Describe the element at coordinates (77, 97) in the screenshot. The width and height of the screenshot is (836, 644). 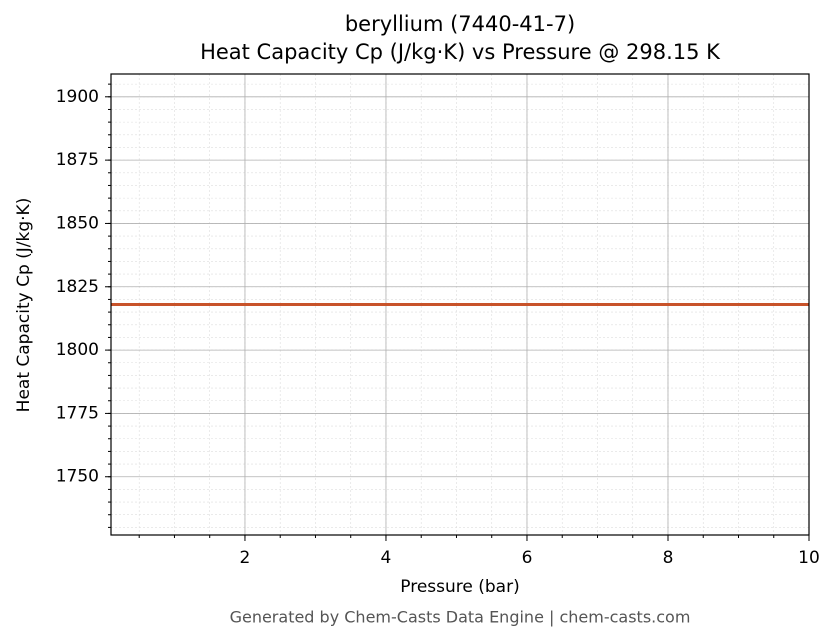
I see `y-tick-label: 1900` at that location.